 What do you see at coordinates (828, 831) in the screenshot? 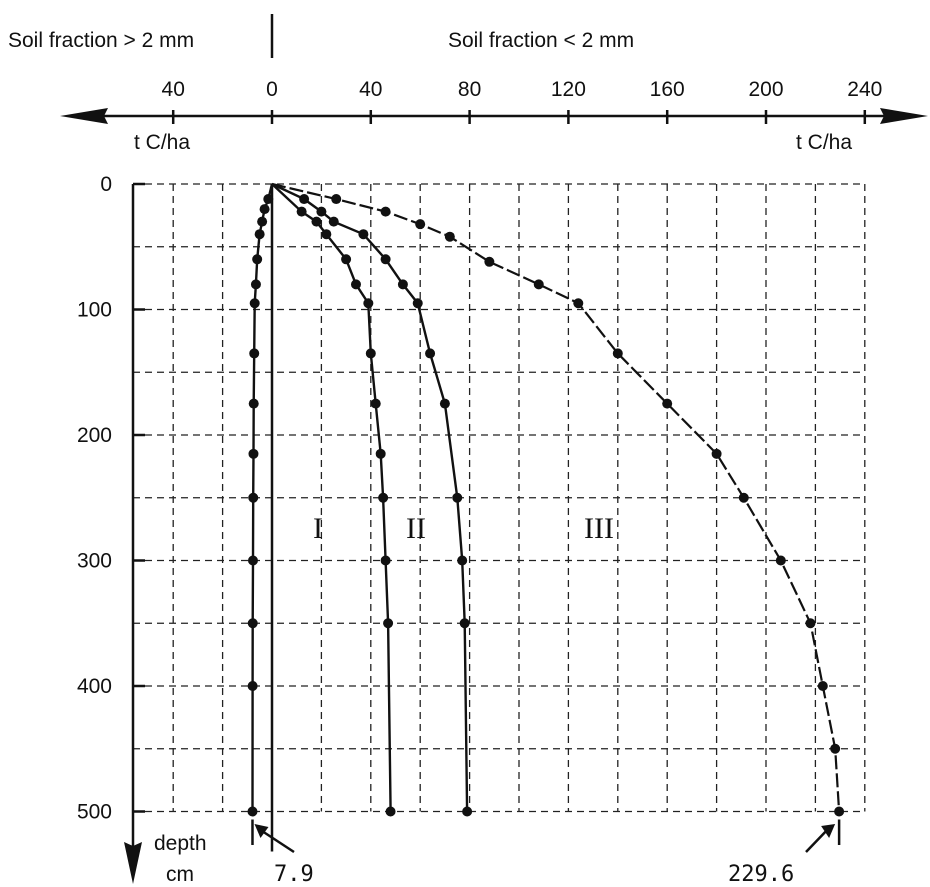
I see `annotation-arrowhead-right` at bounding box center [828, 831].